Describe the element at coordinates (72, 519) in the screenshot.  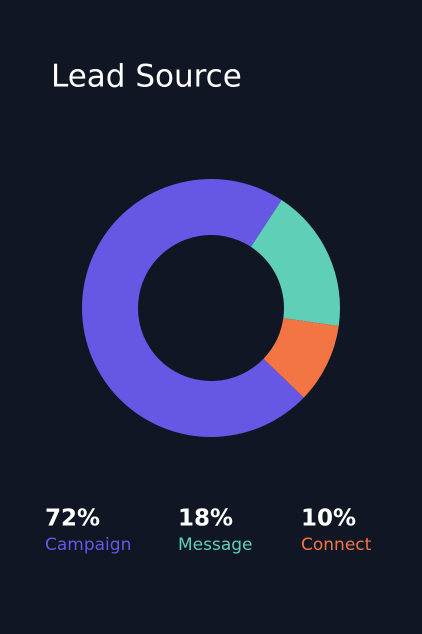
I see `legend-value: 72%` at that location.